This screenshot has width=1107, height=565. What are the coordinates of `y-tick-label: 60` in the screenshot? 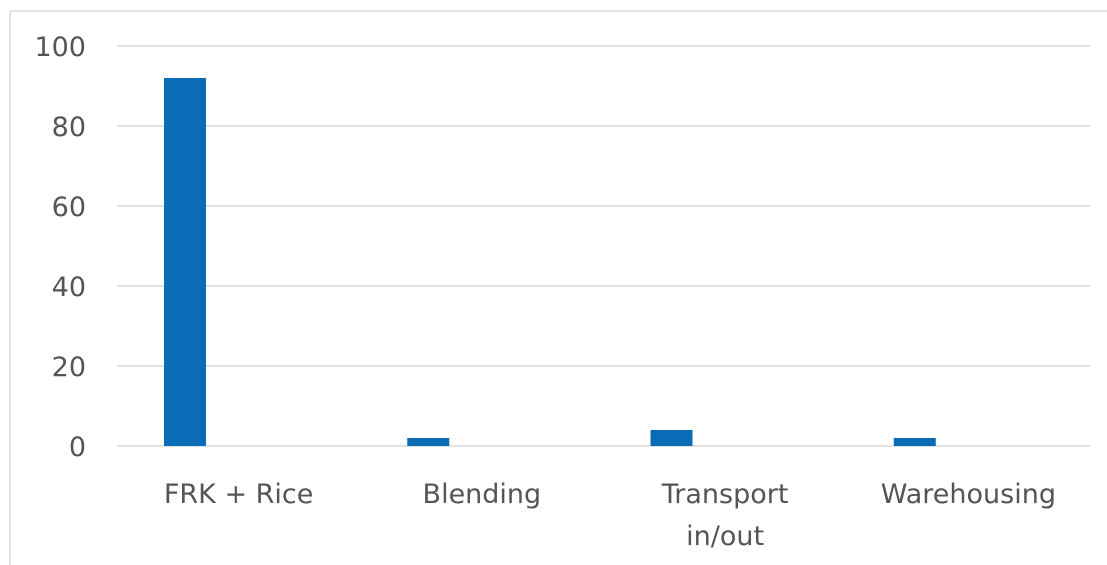 It's located at (69, 207).